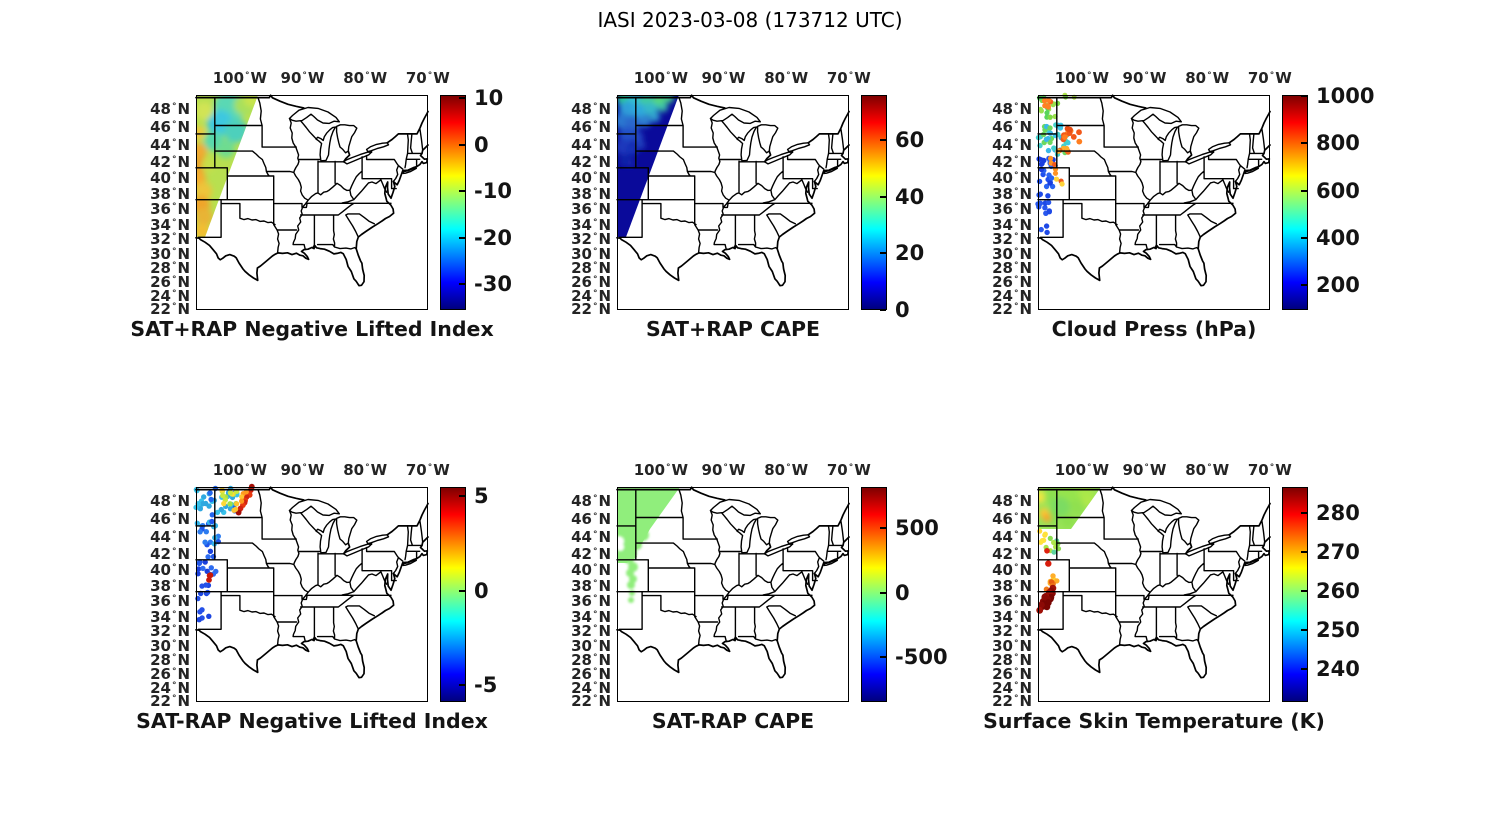 This screenshot has width=1500, height=825. Describe the element at coordinates (493, 191) in the screenshot. I see `colorbar-tick-label: -10` at that location.